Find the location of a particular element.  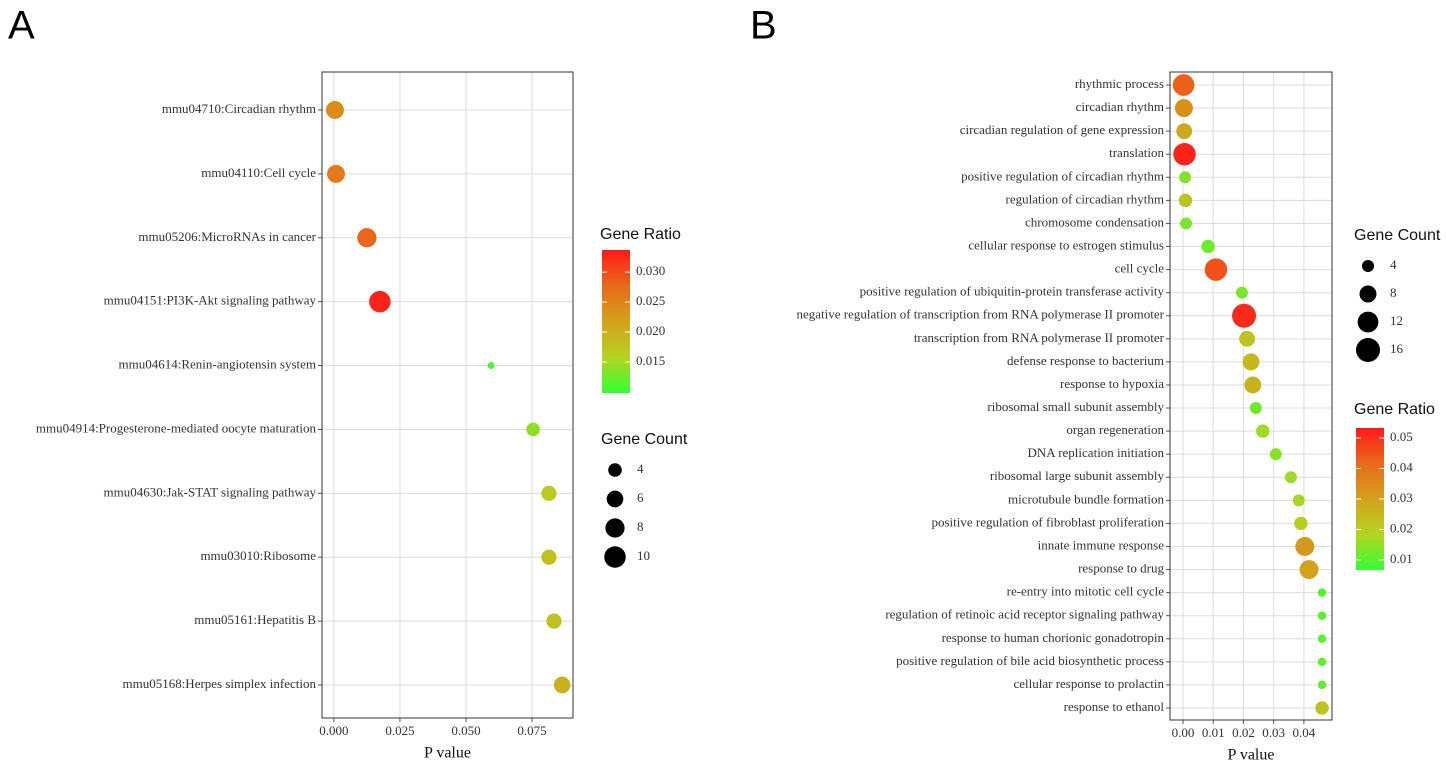

y-tick-label: mmu05168:Herpes simplex infection is located at coordinates (219, 683).